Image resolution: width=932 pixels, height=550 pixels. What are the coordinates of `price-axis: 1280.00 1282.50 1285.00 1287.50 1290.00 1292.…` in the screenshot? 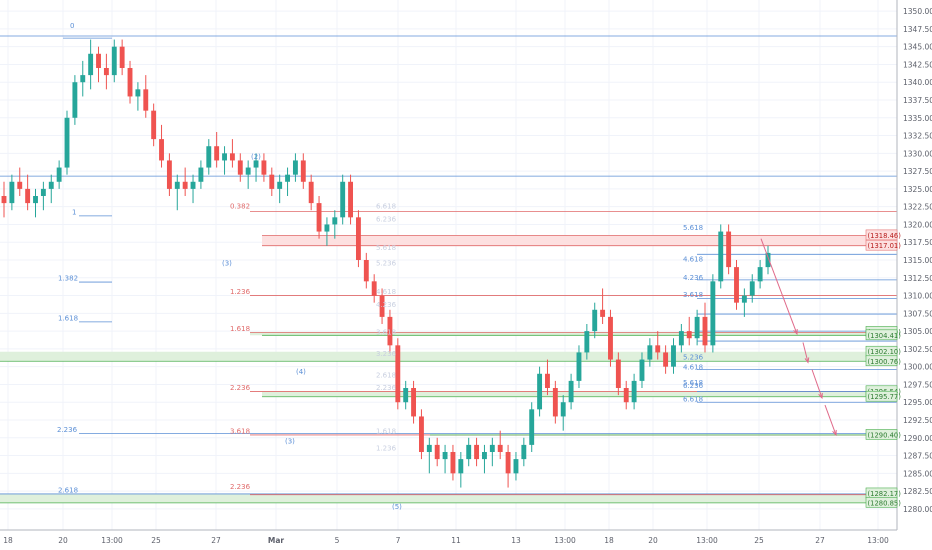 It's located at (917, 260).